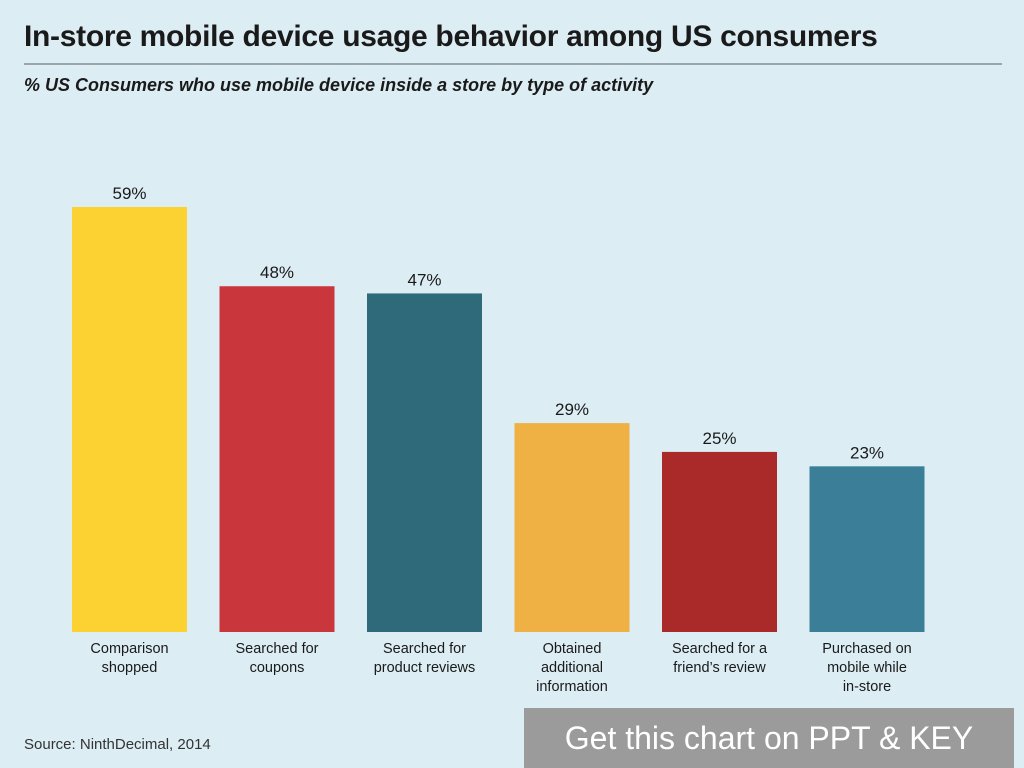 This screenshot has height=768, width=1024. Describe the element at coordinates (129, 658) in the screenshot. I see `category-label-1: Comparison shopped` at that location.